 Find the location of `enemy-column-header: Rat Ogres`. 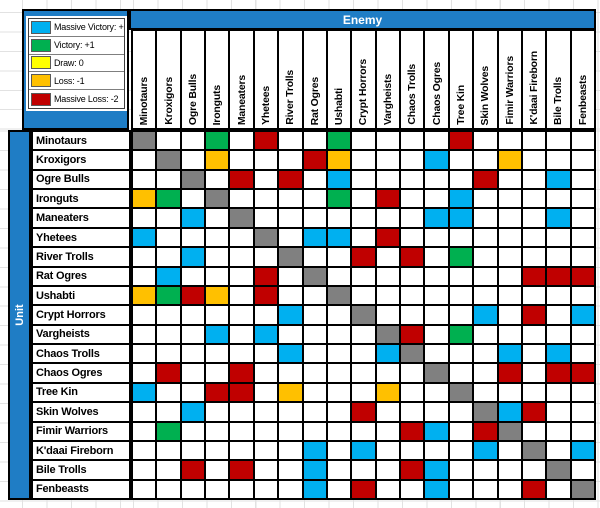

enemy-column-header: Rat Ogres is located at coordinates (314, 79).